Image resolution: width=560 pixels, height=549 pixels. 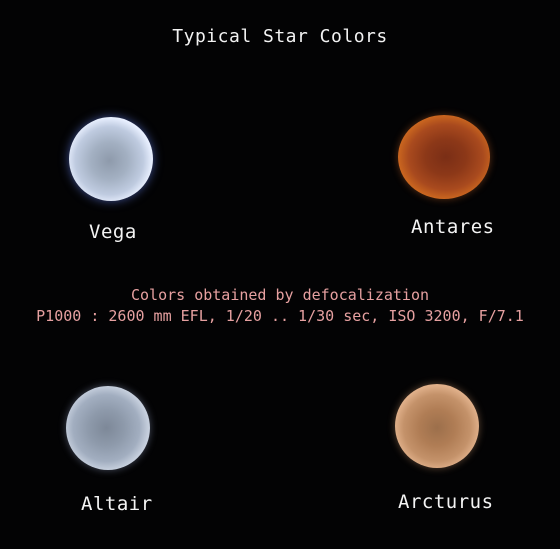 What do you see at coordinates (453, 227) in the screenshot?
I see `star-label-antares: Antares` at bounding box center [453, 227].